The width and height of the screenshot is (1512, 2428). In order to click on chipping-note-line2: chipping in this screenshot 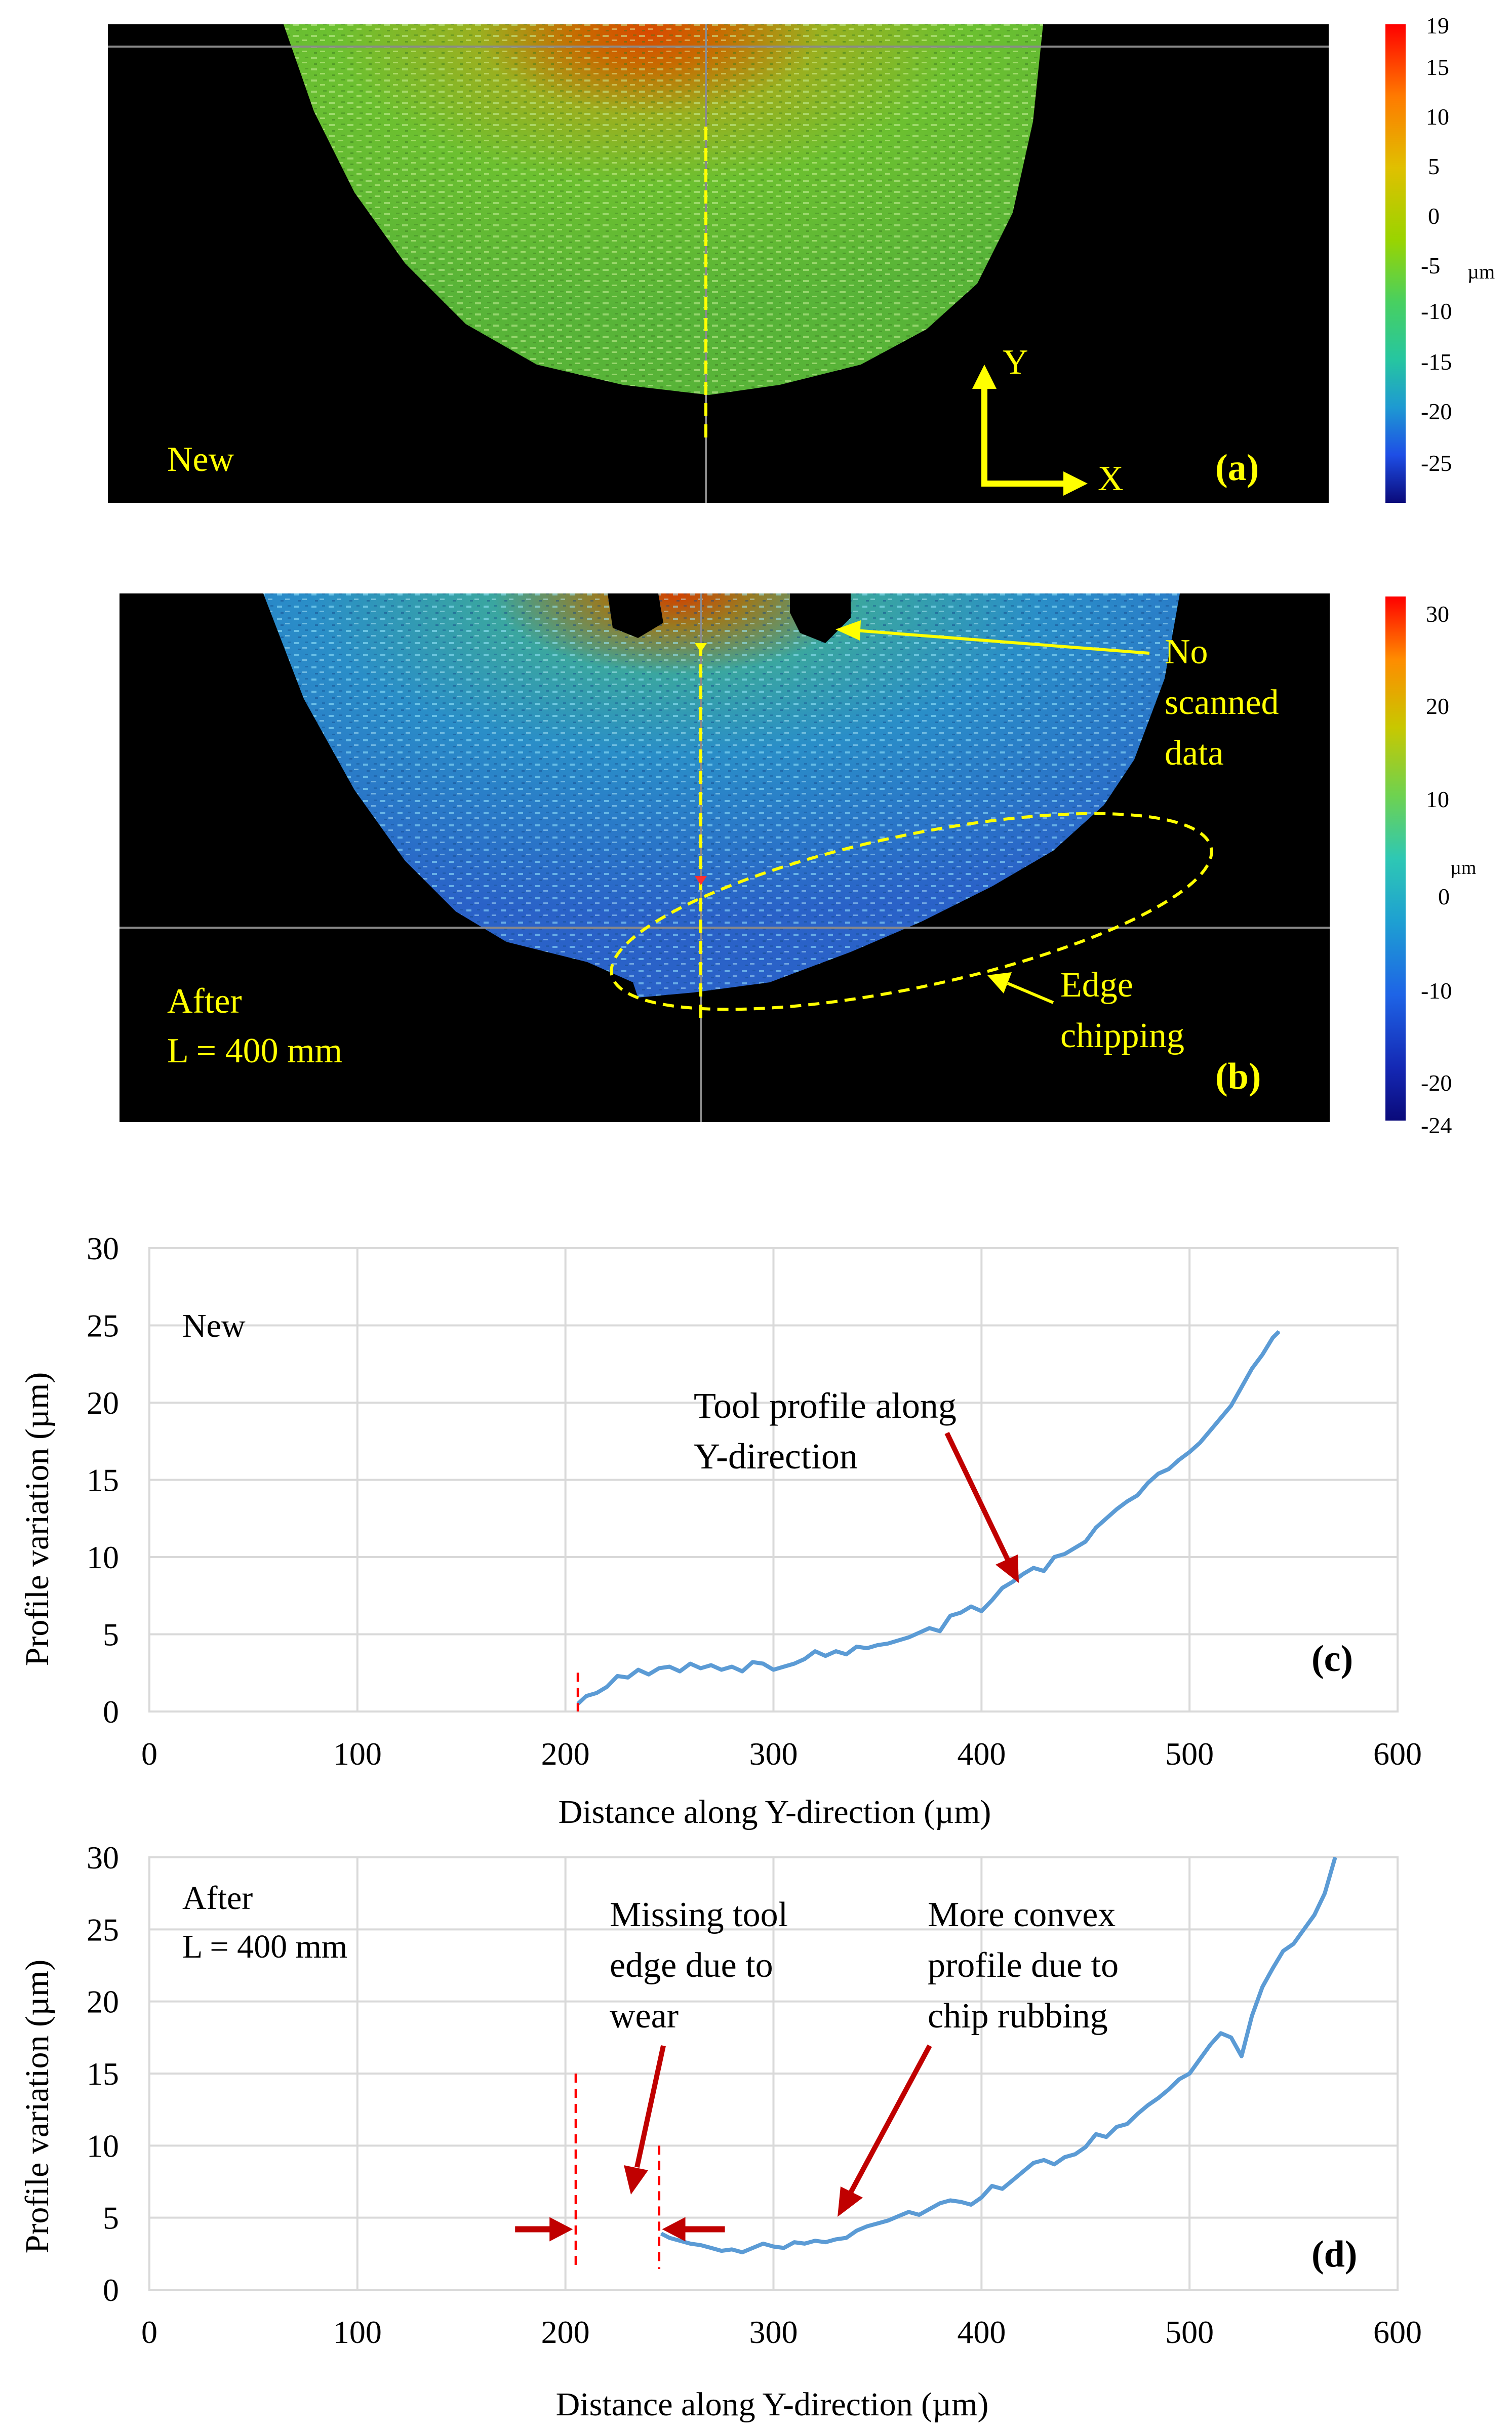, I will do `click(1122, 1035)`.